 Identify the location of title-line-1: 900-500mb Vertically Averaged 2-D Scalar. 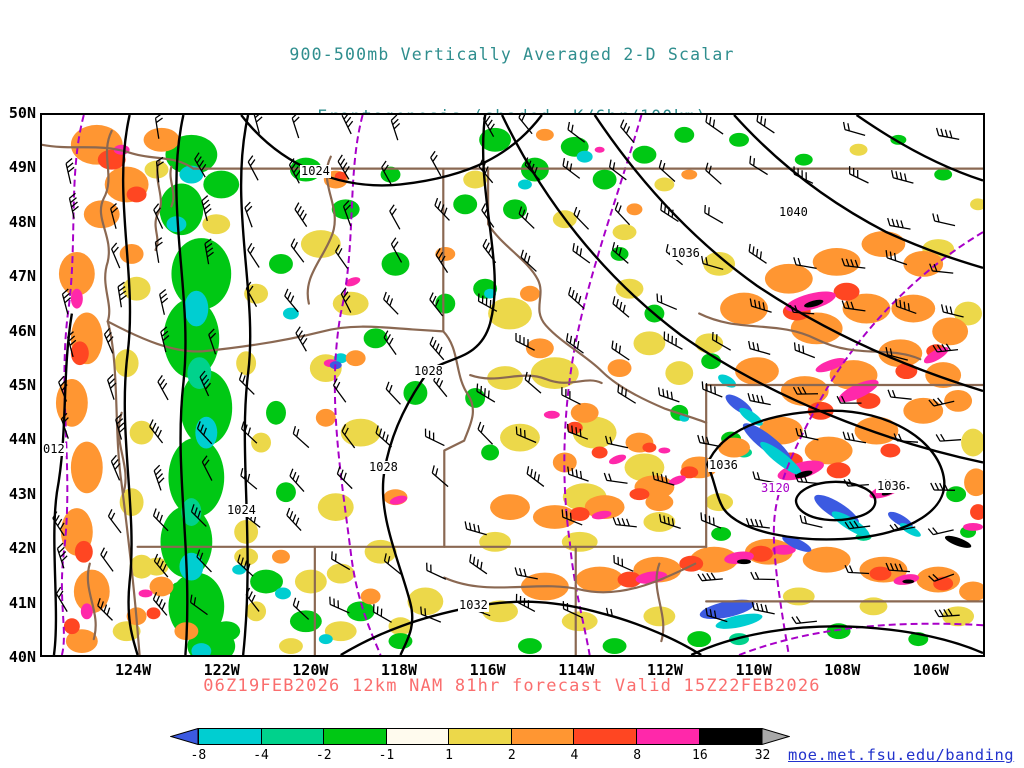
(512, 54).